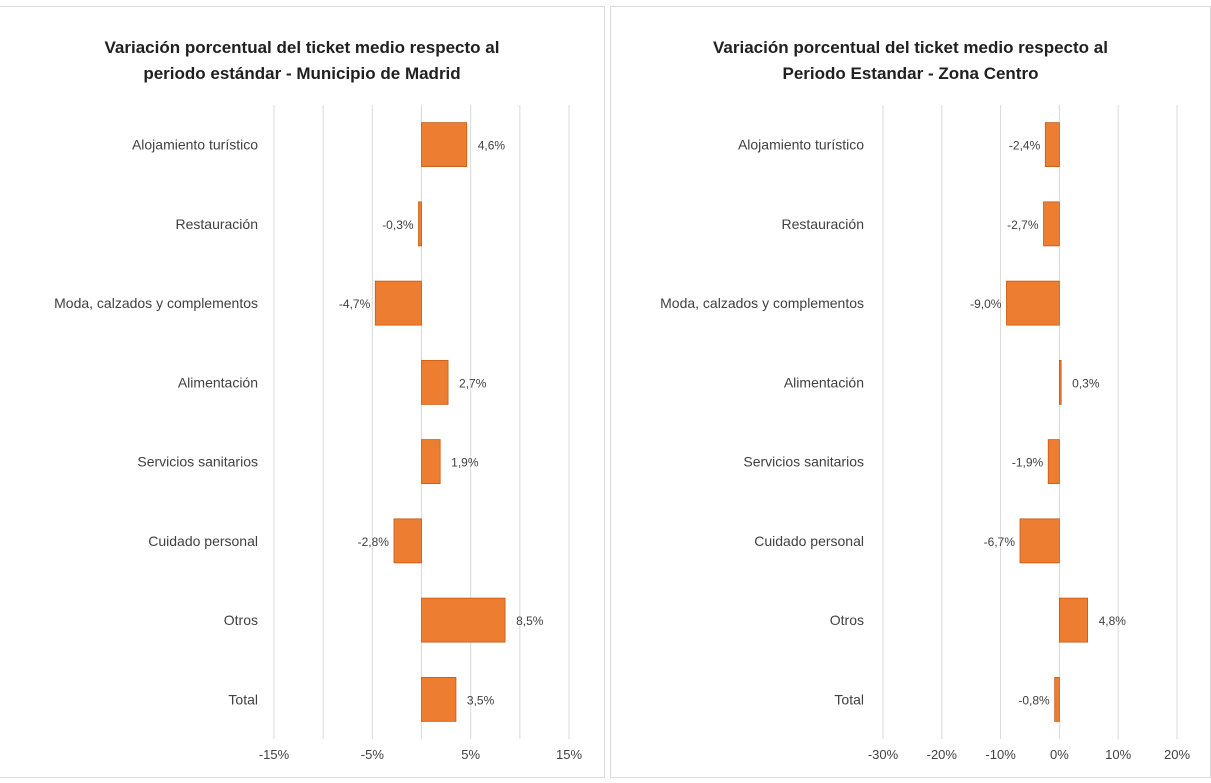  What do you see at coordinates (1028, 463) in the screenshot?
I see `data-label: -1,9%` at bounding box center [1028, 463].